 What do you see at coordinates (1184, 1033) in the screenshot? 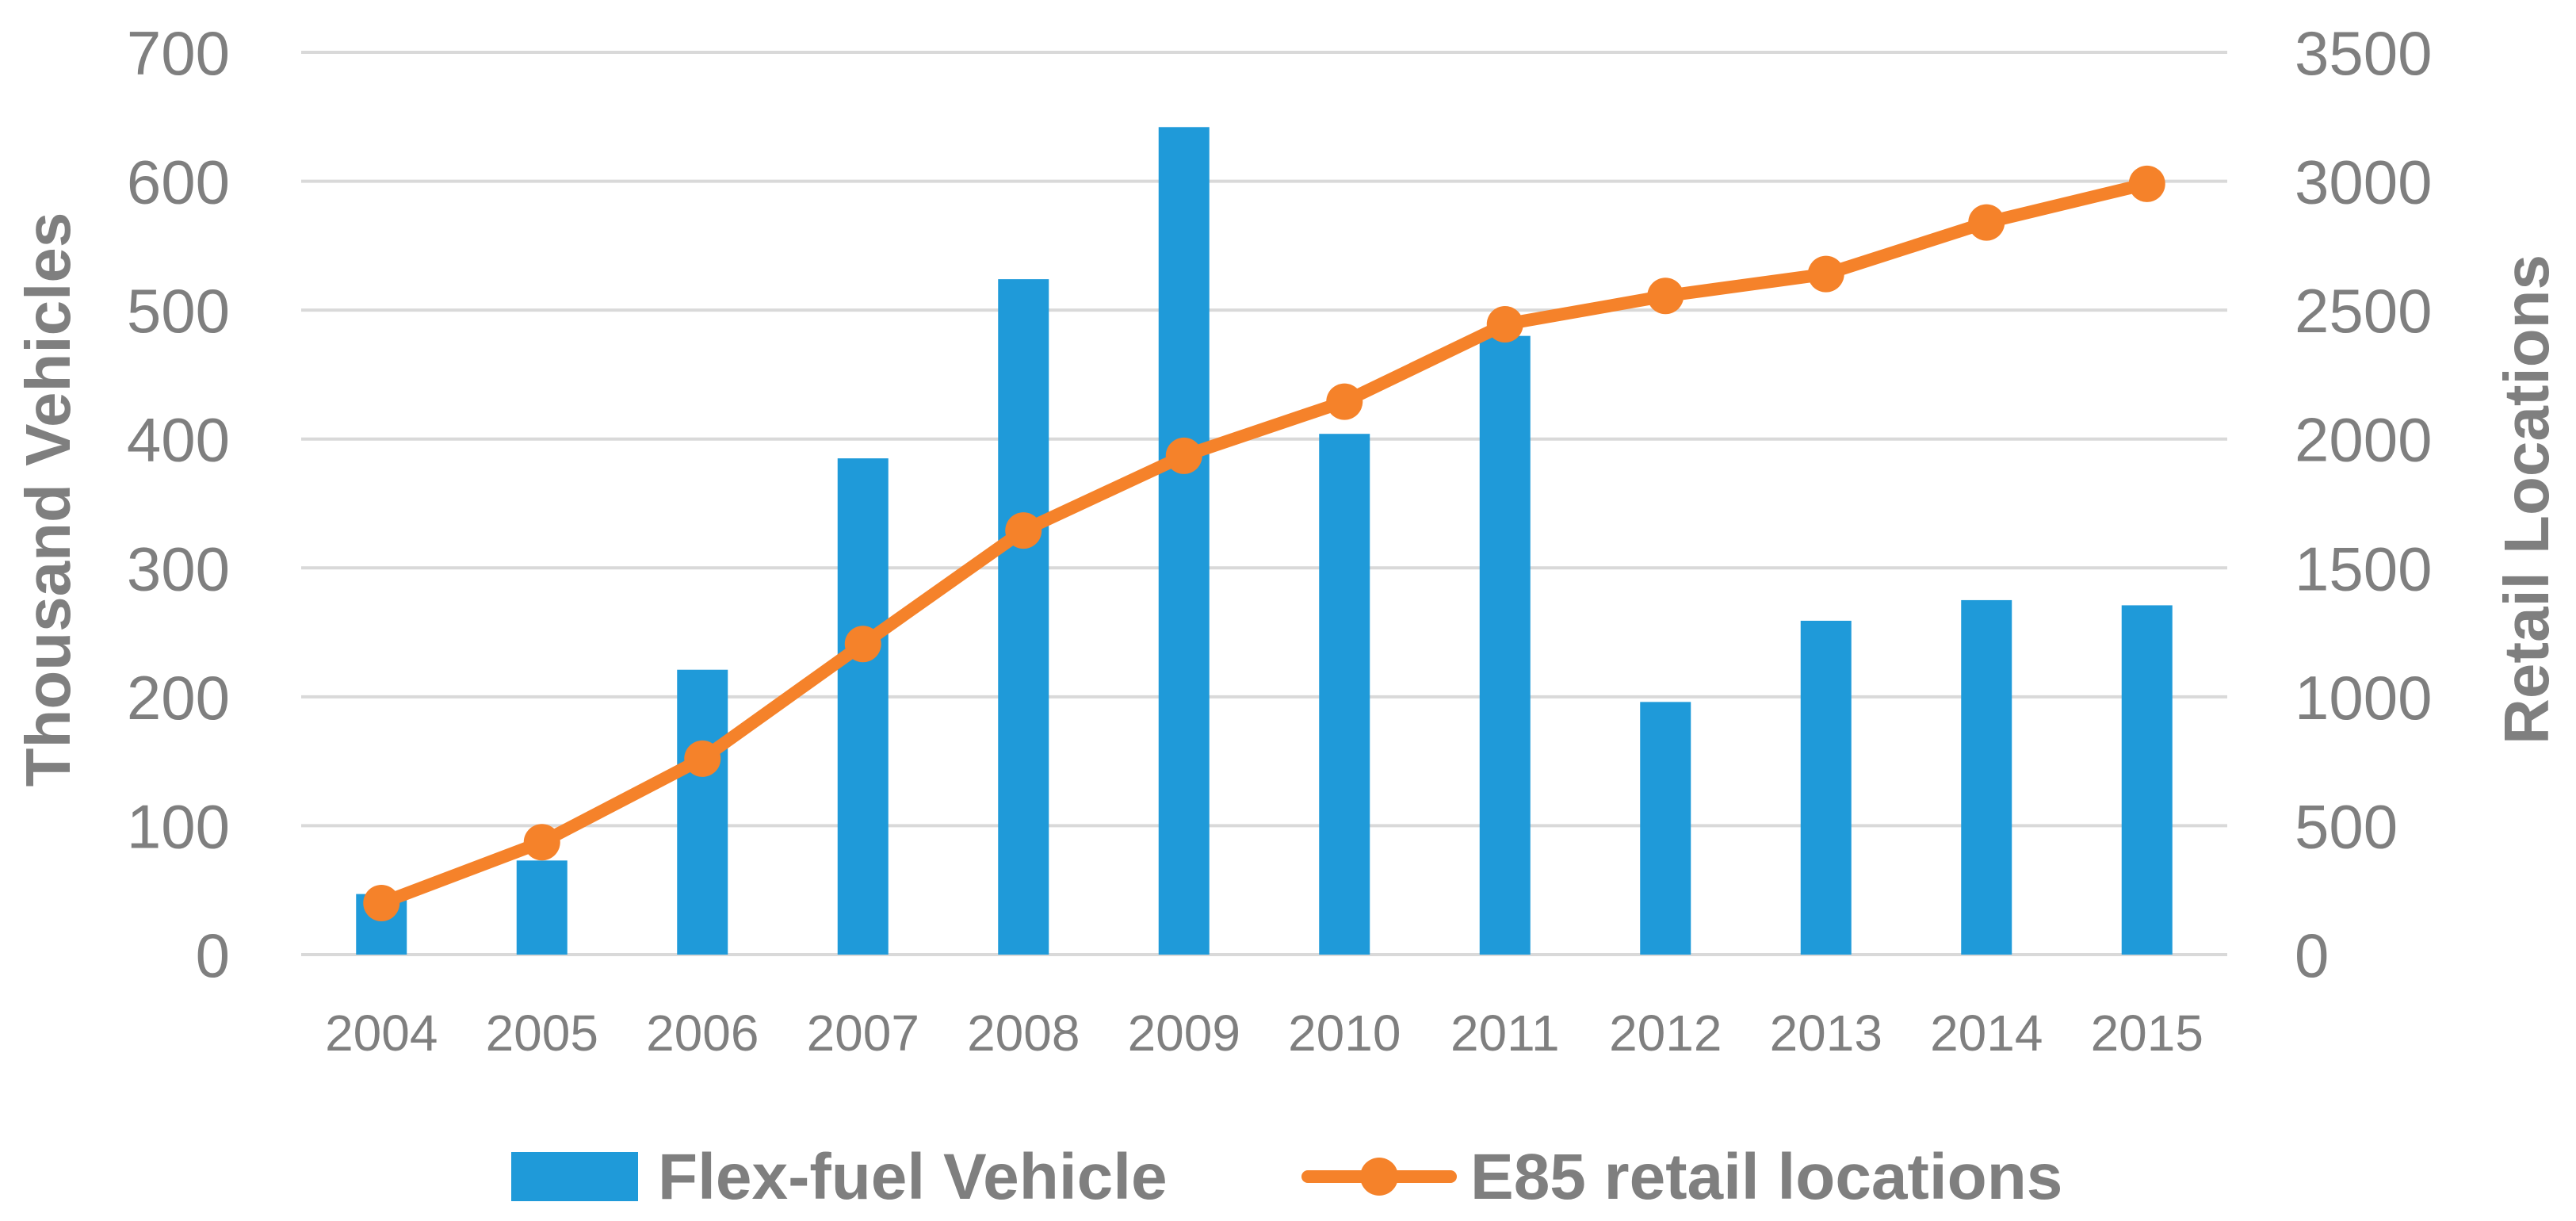
I see `x-tick-label: 2009` at bounding box center [1184, 1033].